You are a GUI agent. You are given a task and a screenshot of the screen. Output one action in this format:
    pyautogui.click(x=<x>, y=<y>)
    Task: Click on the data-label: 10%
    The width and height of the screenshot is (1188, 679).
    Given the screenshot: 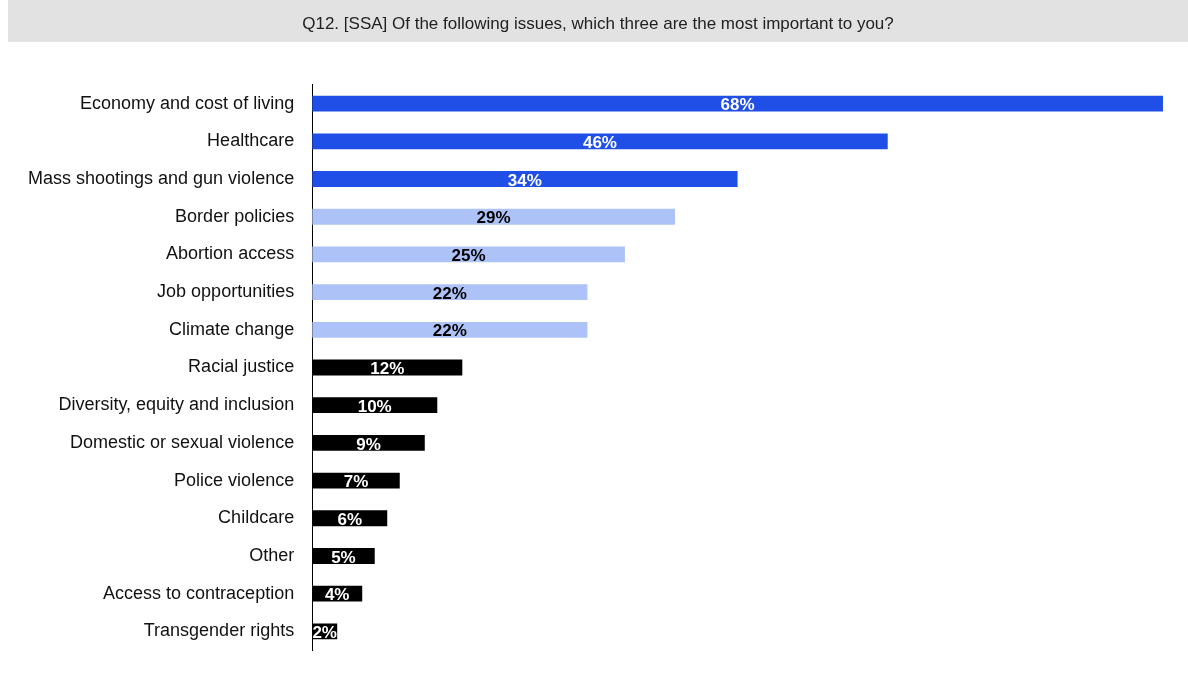 What is the action you would take?
    pyautogui.click(x=374, y=406)
    